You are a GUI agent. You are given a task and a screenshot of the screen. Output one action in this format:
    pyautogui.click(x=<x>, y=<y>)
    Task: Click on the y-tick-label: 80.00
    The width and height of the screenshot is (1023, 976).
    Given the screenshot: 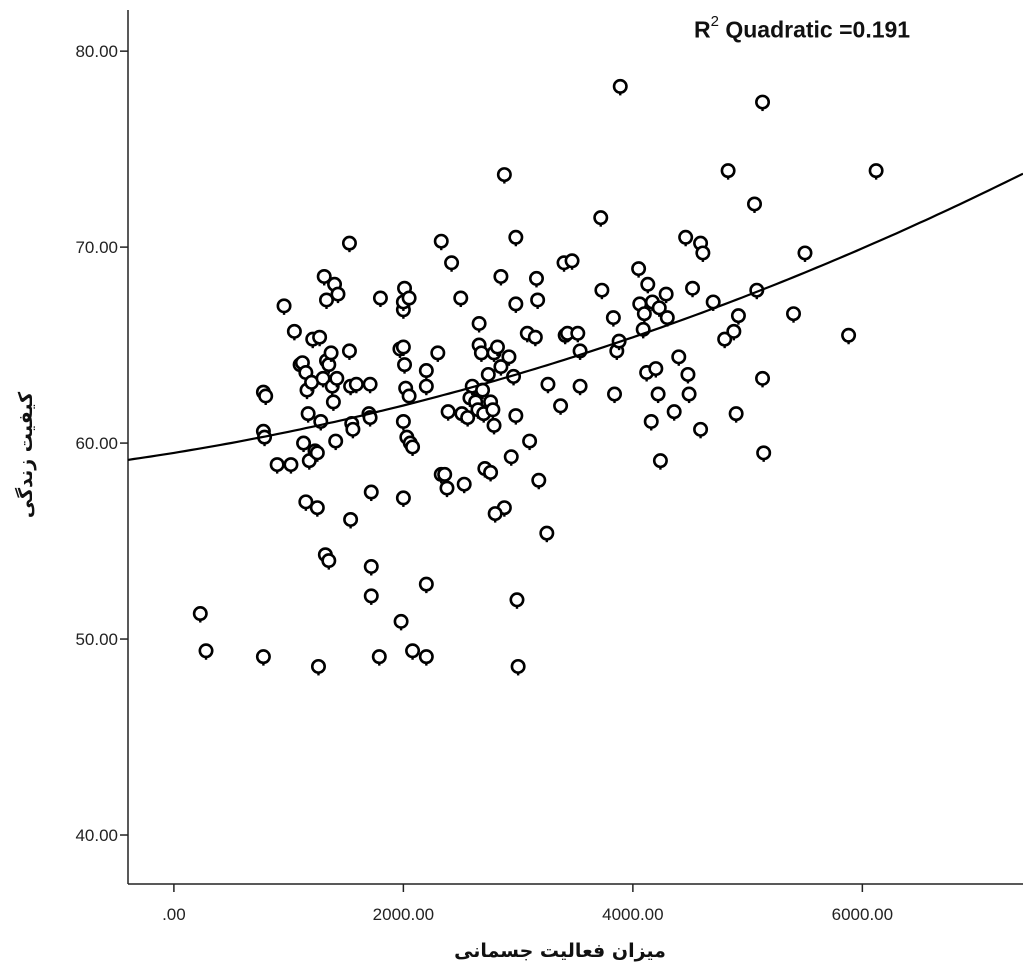 What is the action you would take?
    pyautogui.click(x=96, y=51)
    